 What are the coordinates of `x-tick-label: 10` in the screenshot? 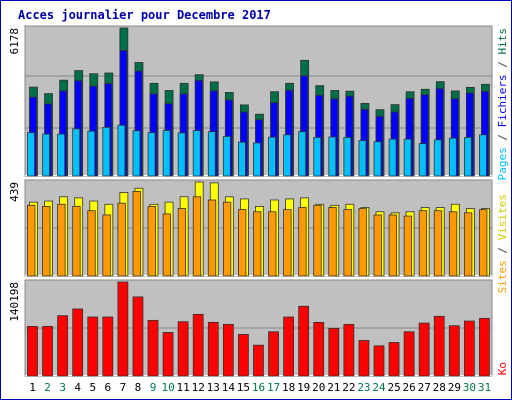 It's located at (167, 387).